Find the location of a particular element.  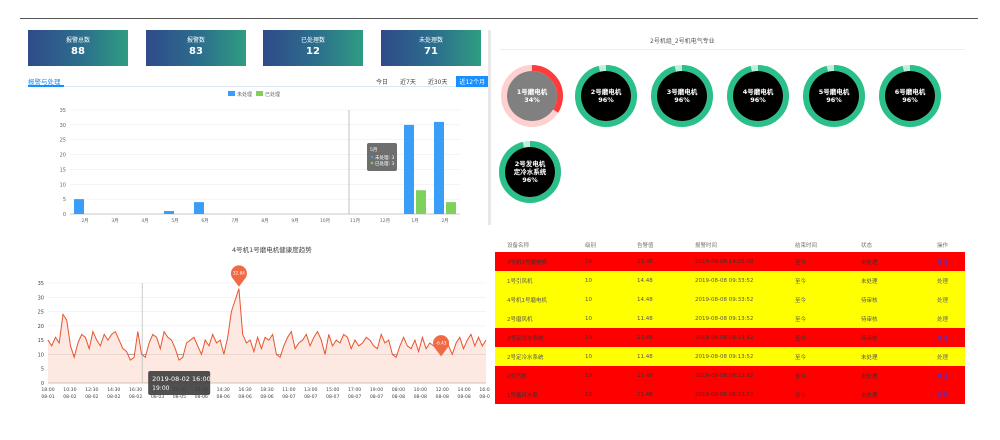

cell-status: 待审核 is located at coordinates (869, 338).